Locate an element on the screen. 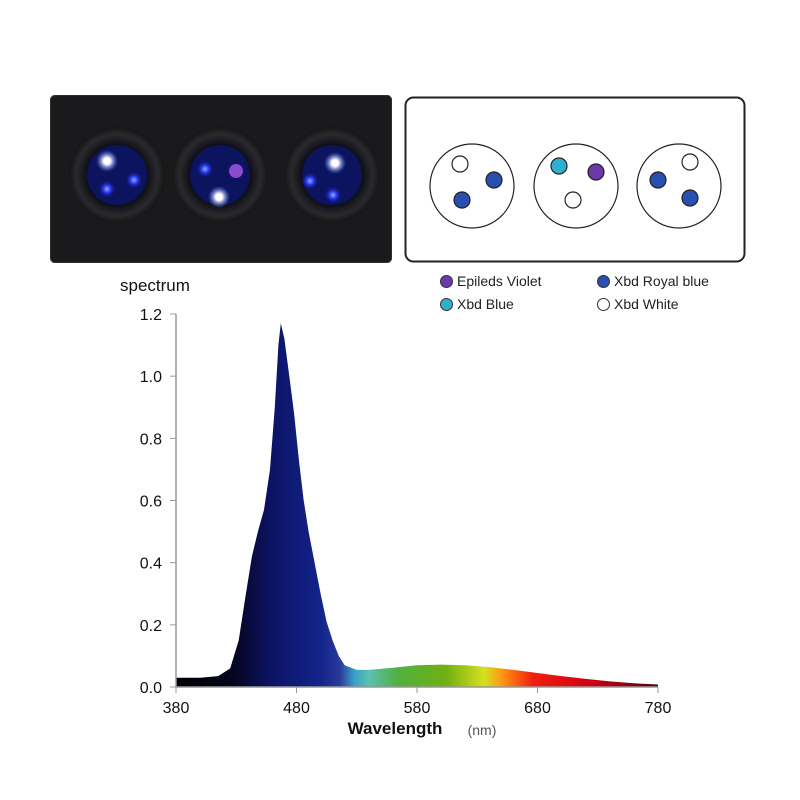 The image size is (800, 800). x-tick-label: 580 is located at coordinates (417, 708).